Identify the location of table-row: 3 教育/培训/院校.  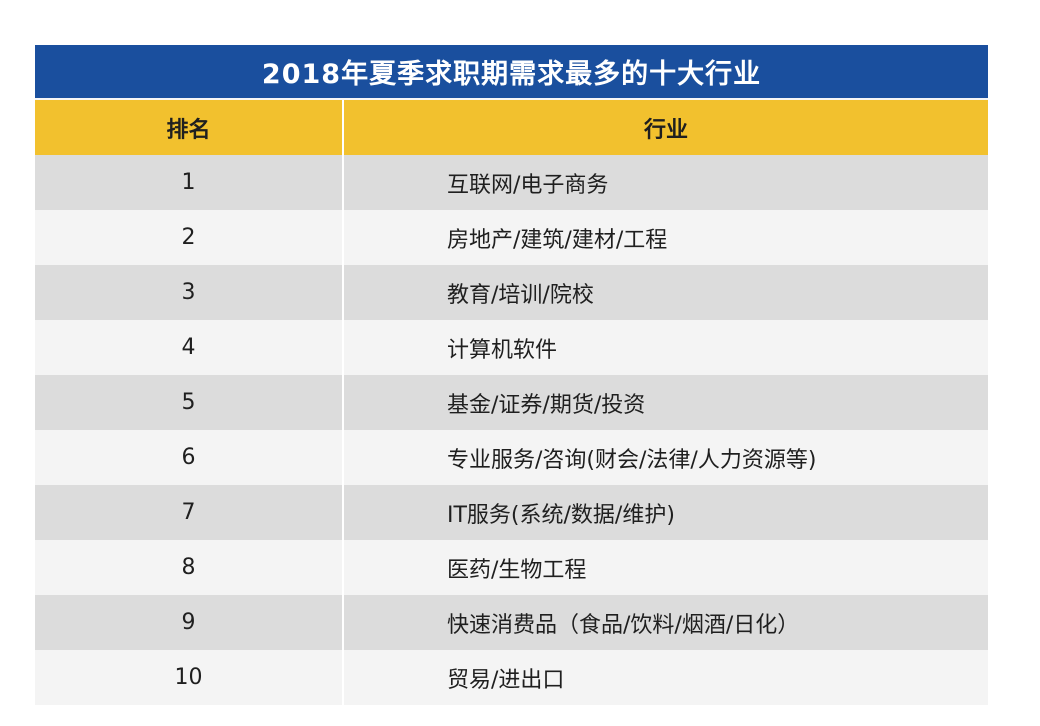
(511, 292).